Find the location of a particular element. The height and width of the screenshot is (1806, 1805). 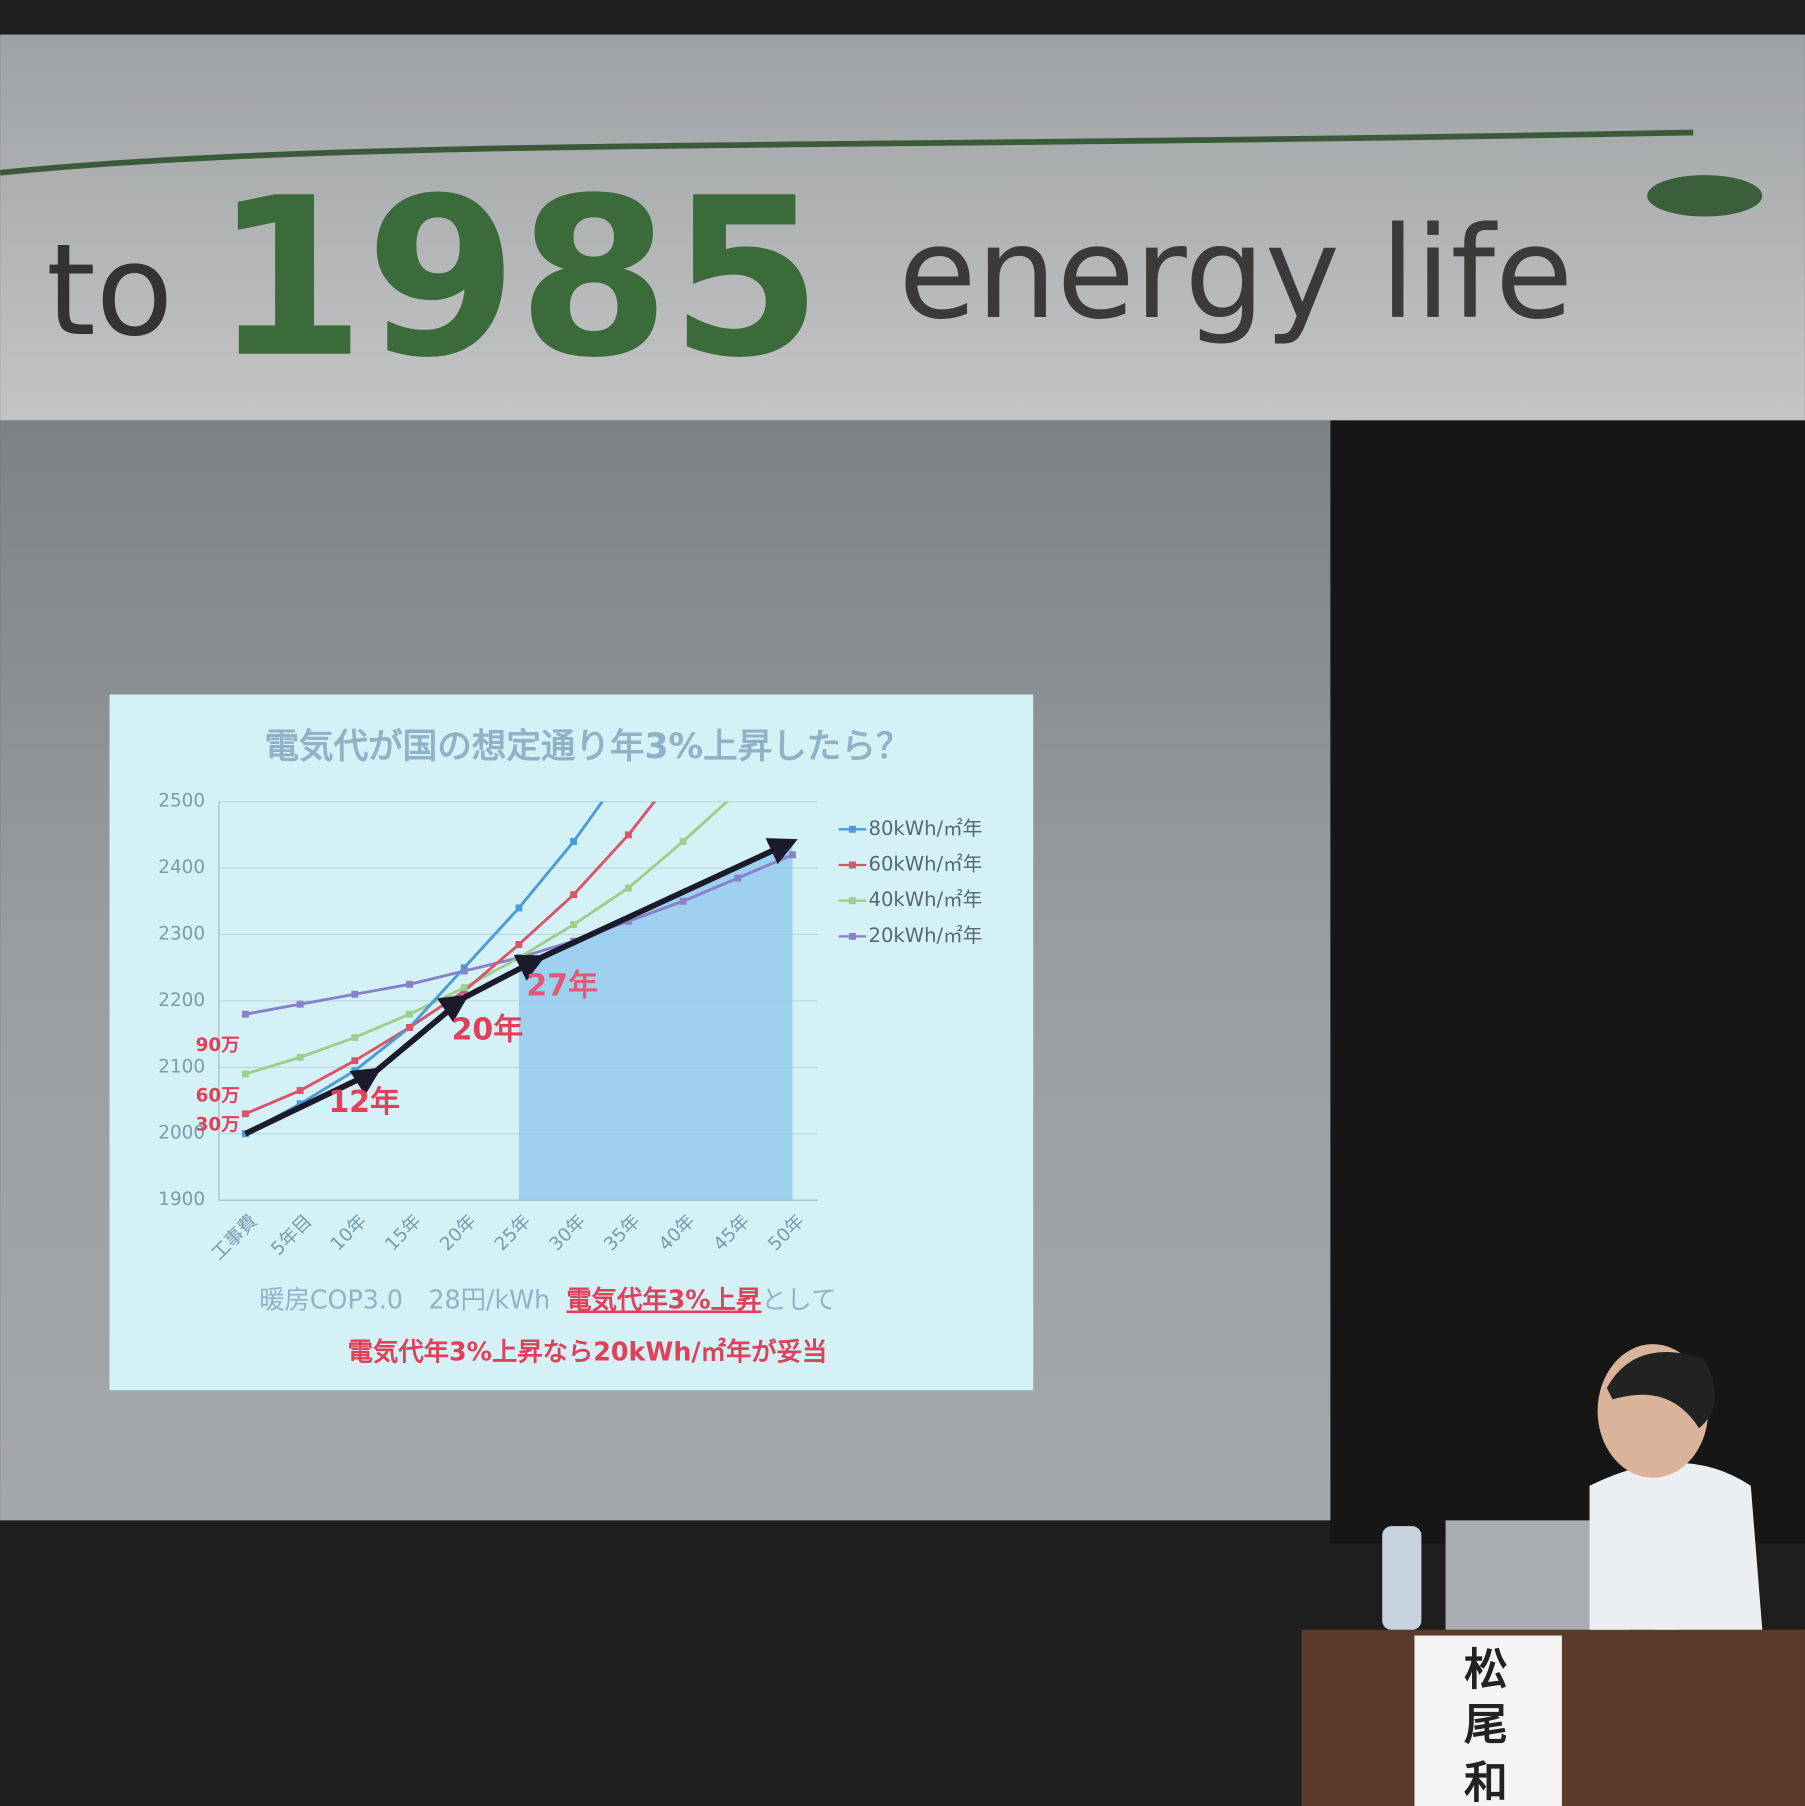

y-tick-label: 1900 is located at coordinates (181, 1199).